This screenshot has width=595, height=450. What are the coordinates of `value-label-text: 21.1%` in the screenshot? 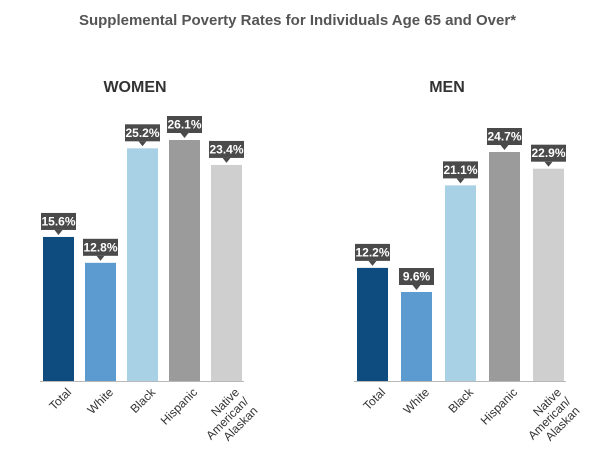 It's located at (460, 170).